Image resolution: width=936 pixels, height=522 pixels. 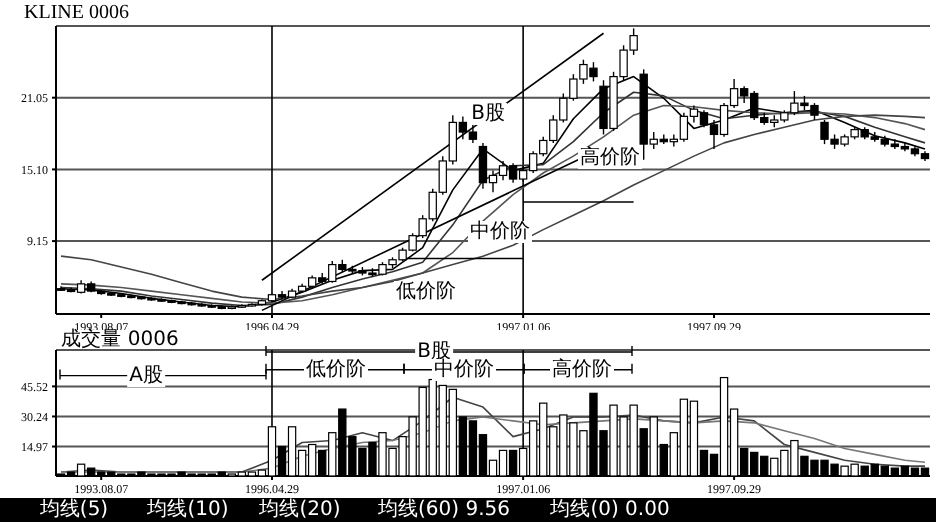 What do you see at coordinates (444, 510) in the screenshot?
I see `text: 均线(60) 9.56` at bounding box center [444, 510].